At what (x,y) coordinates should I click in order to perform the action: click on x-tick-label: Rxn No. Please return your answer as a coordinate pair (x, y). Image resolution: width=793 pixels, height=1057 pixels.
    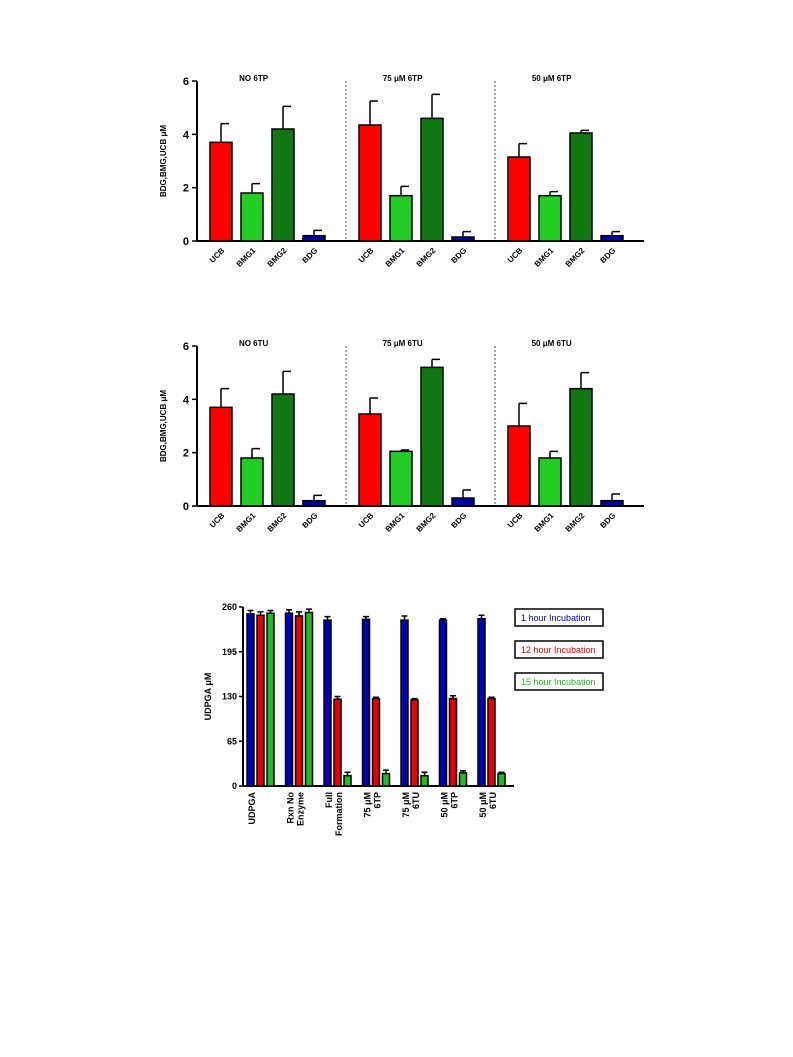
    Looking at the image, I should click on (291, 807).